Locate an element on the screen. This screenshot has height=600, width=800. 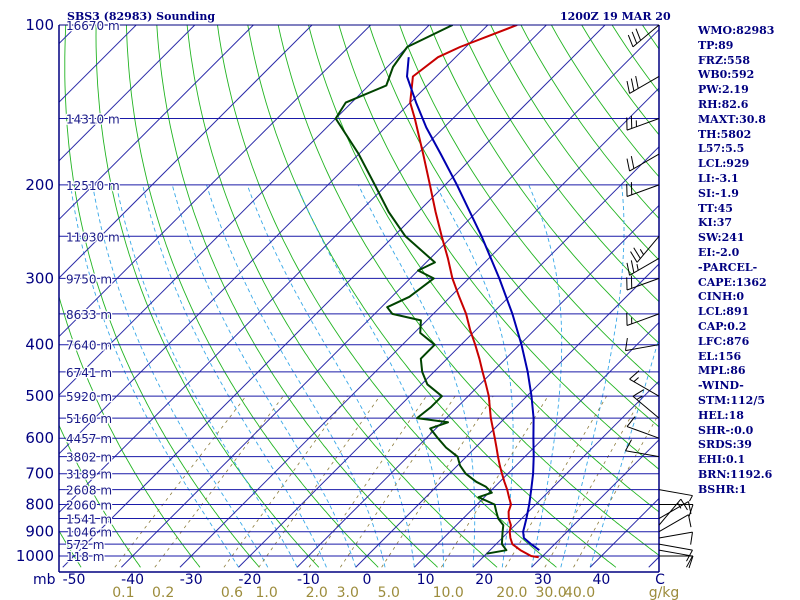
index-line: EL:156 is located at coordinates (720, 356).